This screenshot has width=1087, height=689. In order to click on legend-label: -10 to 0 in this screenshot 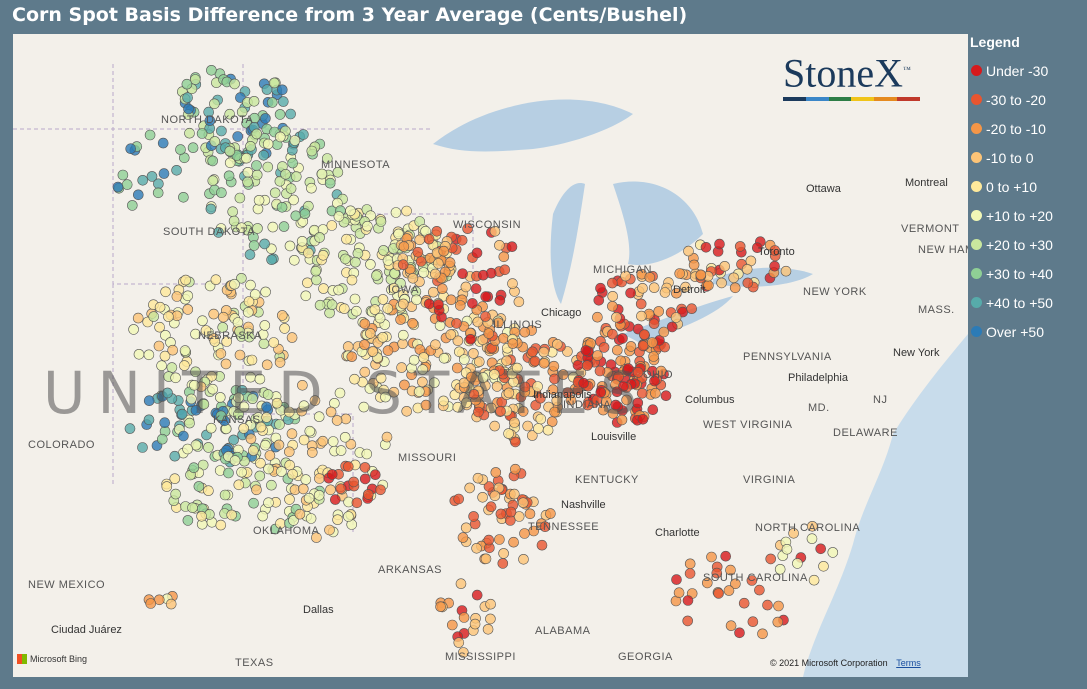, I will do `click(1010, 157)`.